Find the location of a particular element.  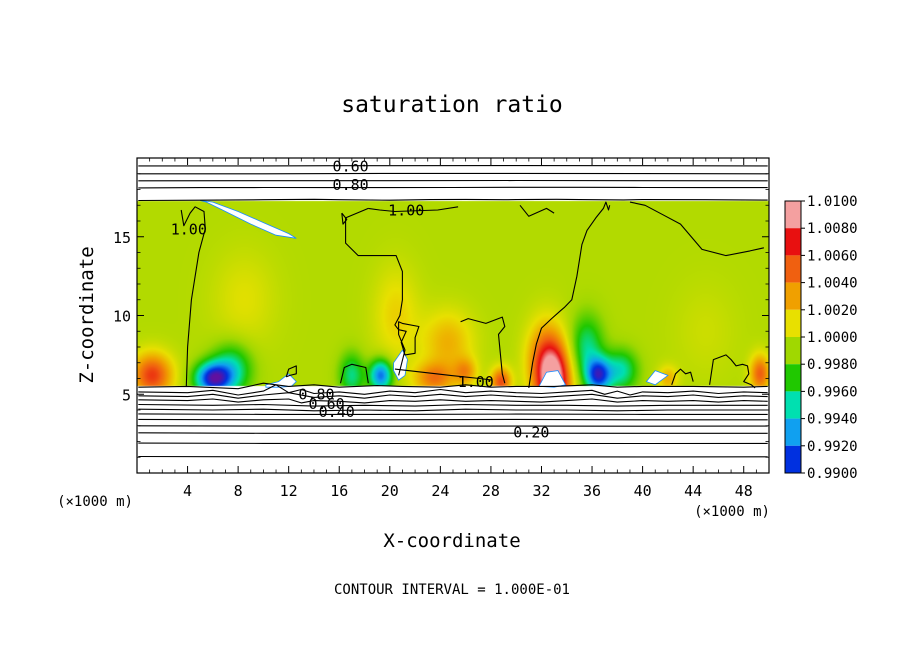

x-tick-label: 24 is located at coordinates (440, 491).